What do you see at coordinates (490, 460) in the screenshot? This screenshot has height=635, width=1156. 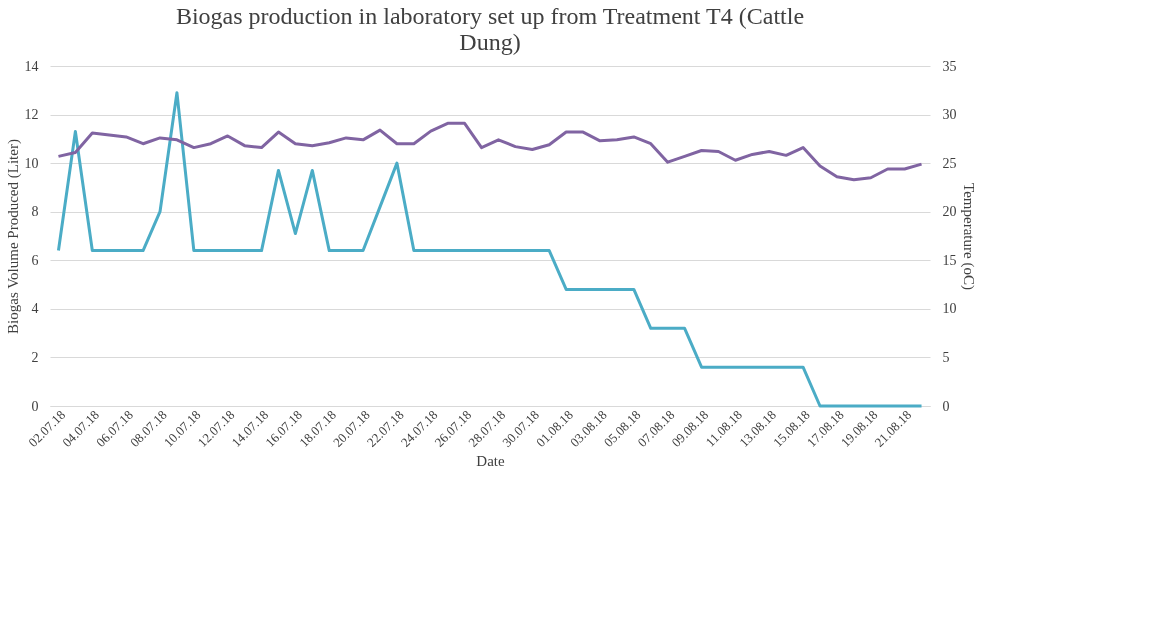 I see `x-axis-title: Date` at bounding box center [490, 460].